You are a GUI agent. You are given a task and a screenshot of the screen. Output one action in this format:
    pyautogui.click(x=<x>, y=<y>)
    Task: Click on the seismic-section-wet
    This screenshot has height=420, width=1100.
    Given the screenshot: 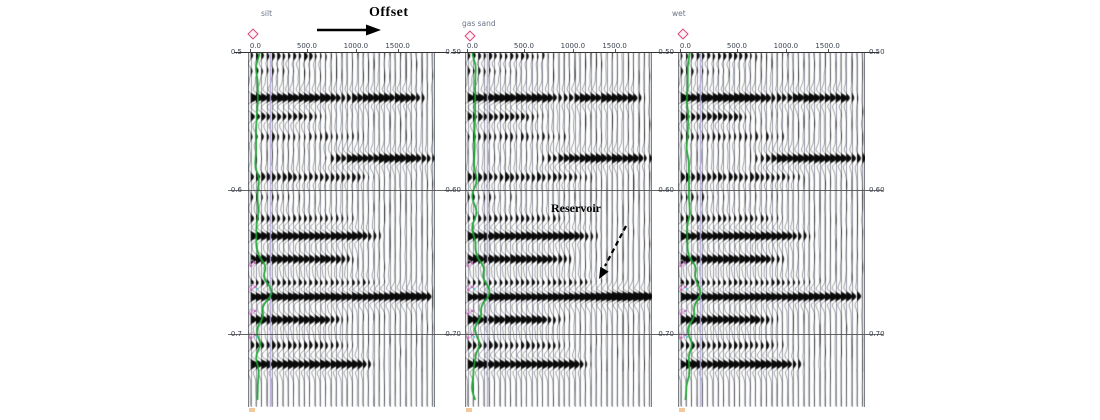 What is the action you would take?
    pyautogui.click(x=771, y=229)
    